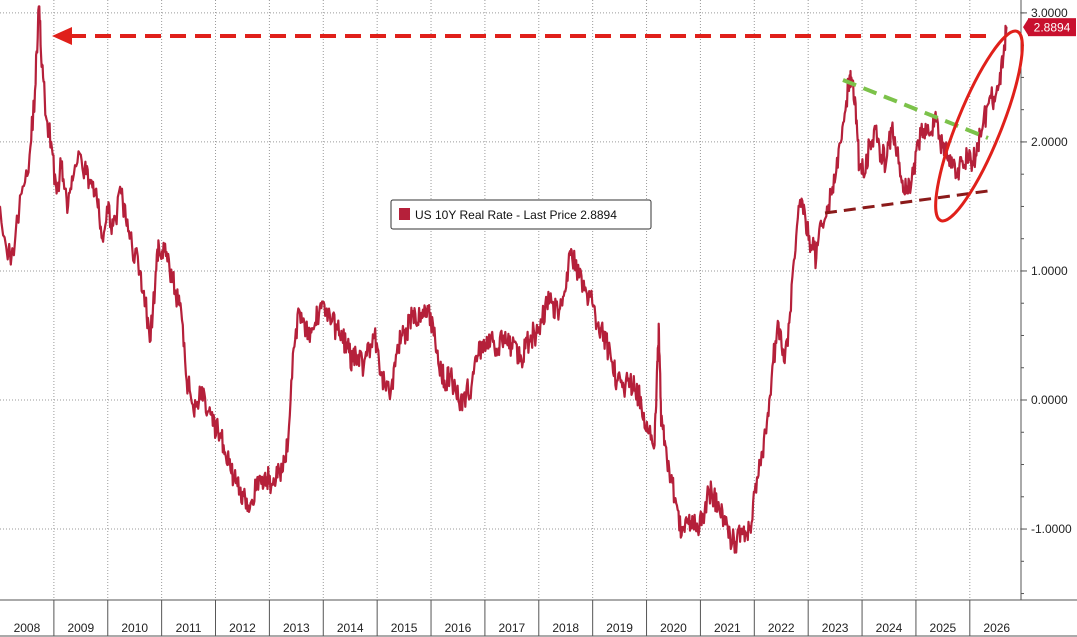 Image resolution: width=1077 pixels, height=637 pixels. I want to click on downtrend-line, so click(915, 109).